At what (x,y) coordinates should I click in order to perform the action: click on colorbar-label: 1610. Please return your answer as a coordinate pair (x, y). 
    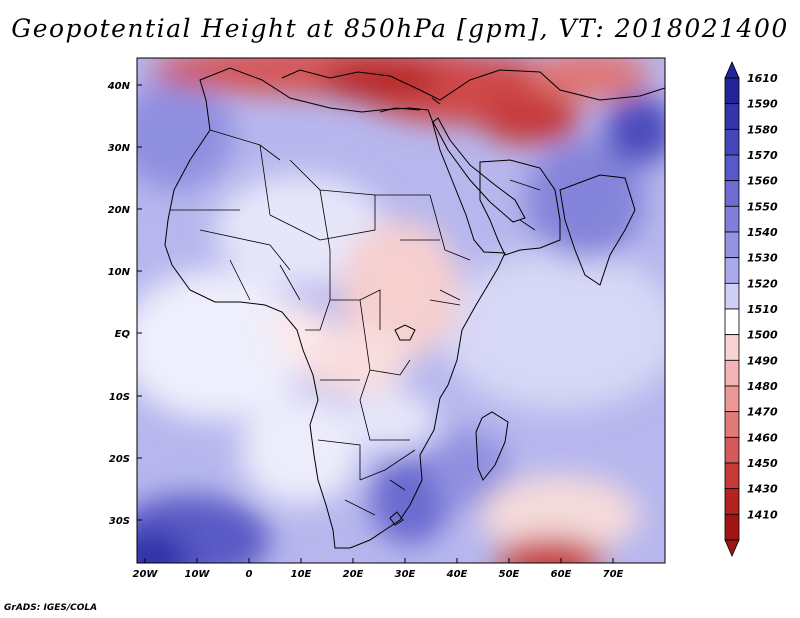
    Looking at the image, I should click on (762, 78).